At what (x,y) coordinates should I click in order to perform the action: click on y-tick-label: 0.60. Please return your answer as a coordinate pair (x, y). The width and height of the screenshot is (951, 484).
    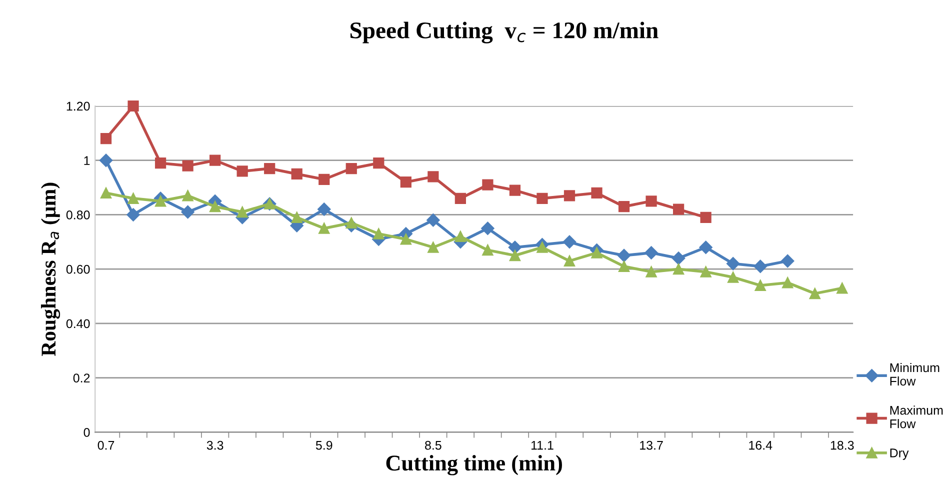
    Looking at the image, I should click on (78, 269).